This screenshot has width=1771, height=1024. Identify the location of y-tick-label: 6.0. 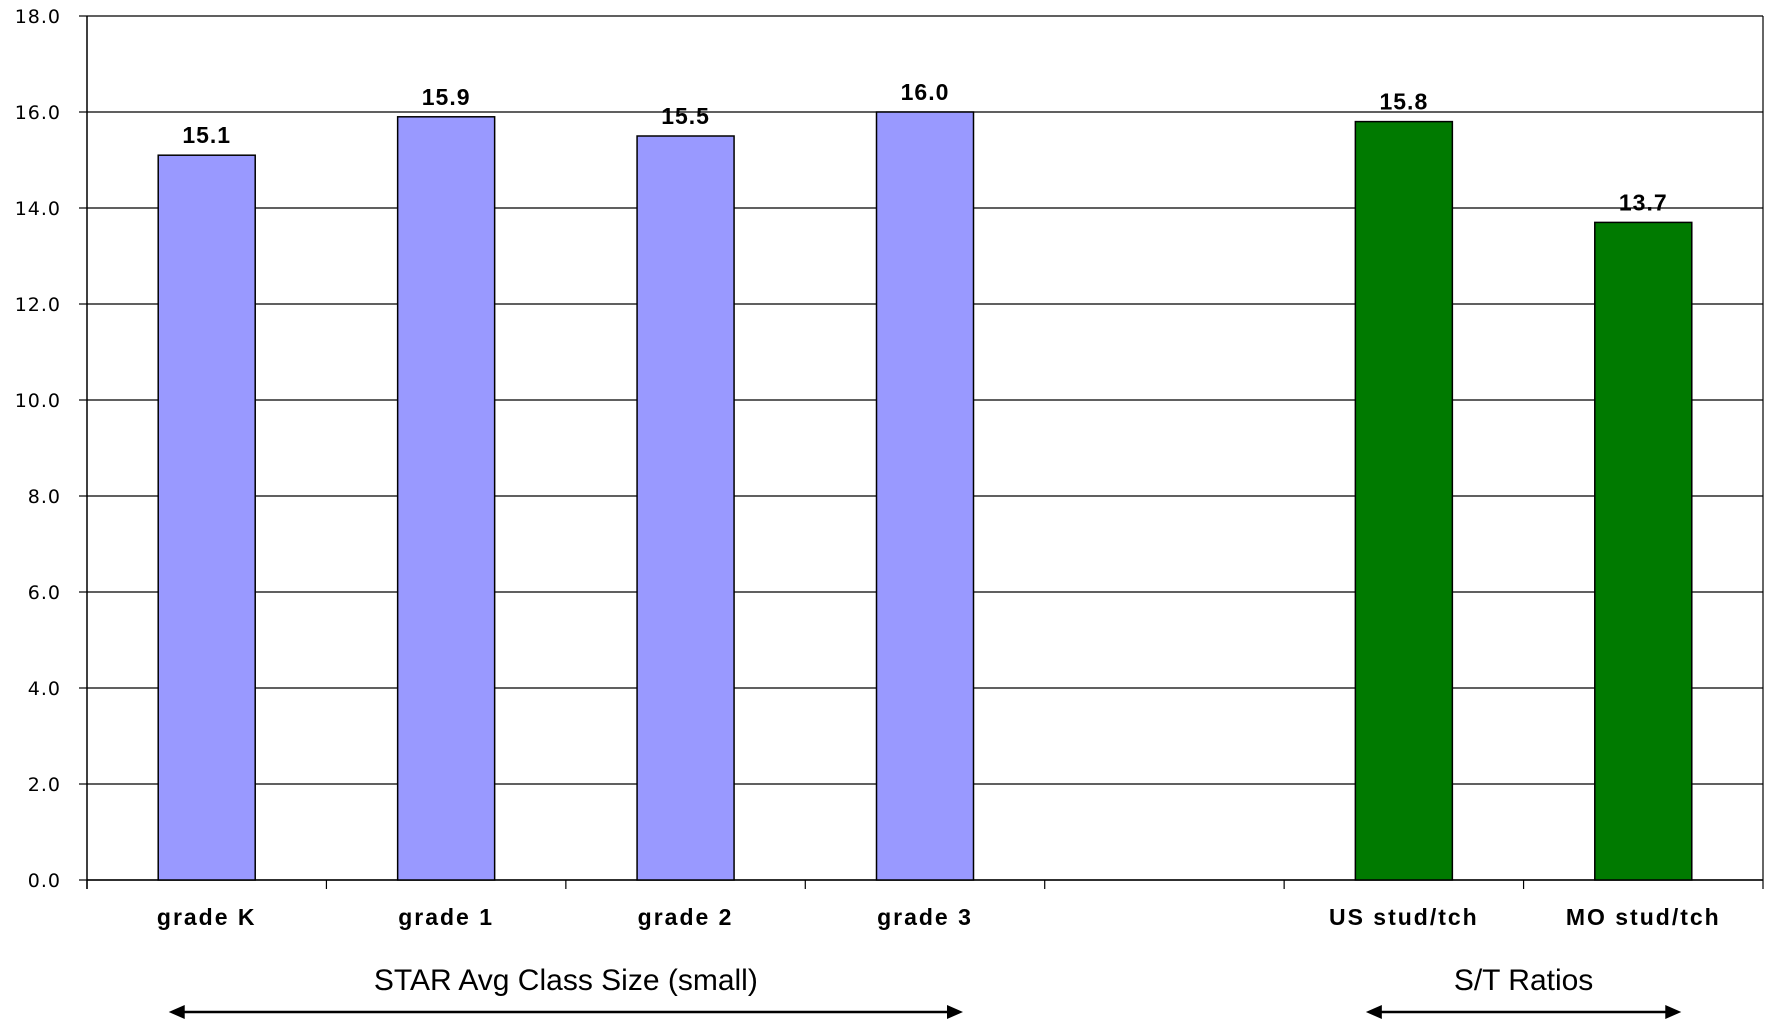
(44, 593).